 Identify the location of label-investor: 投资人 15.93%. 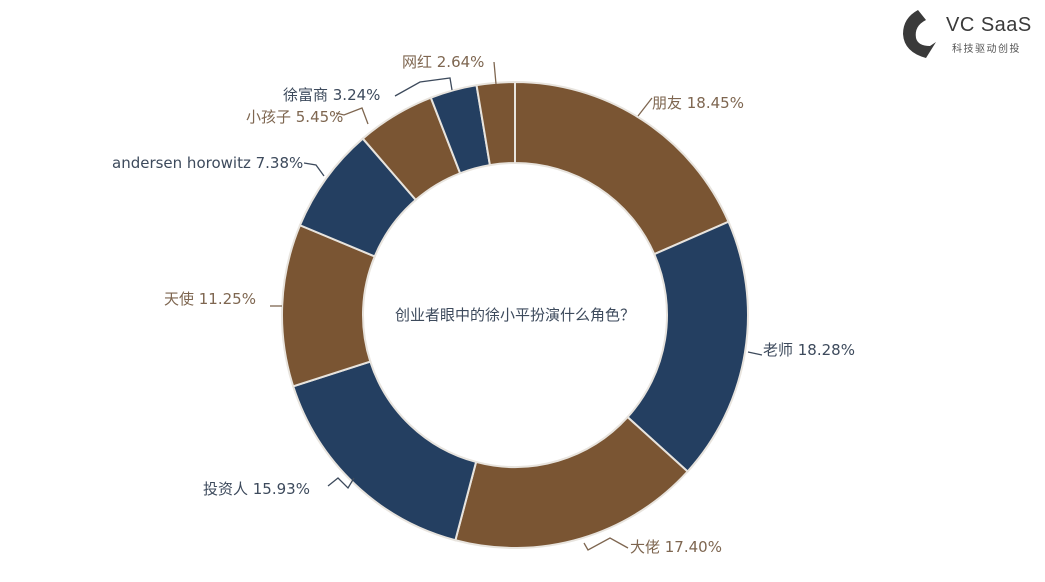
(256, 489).